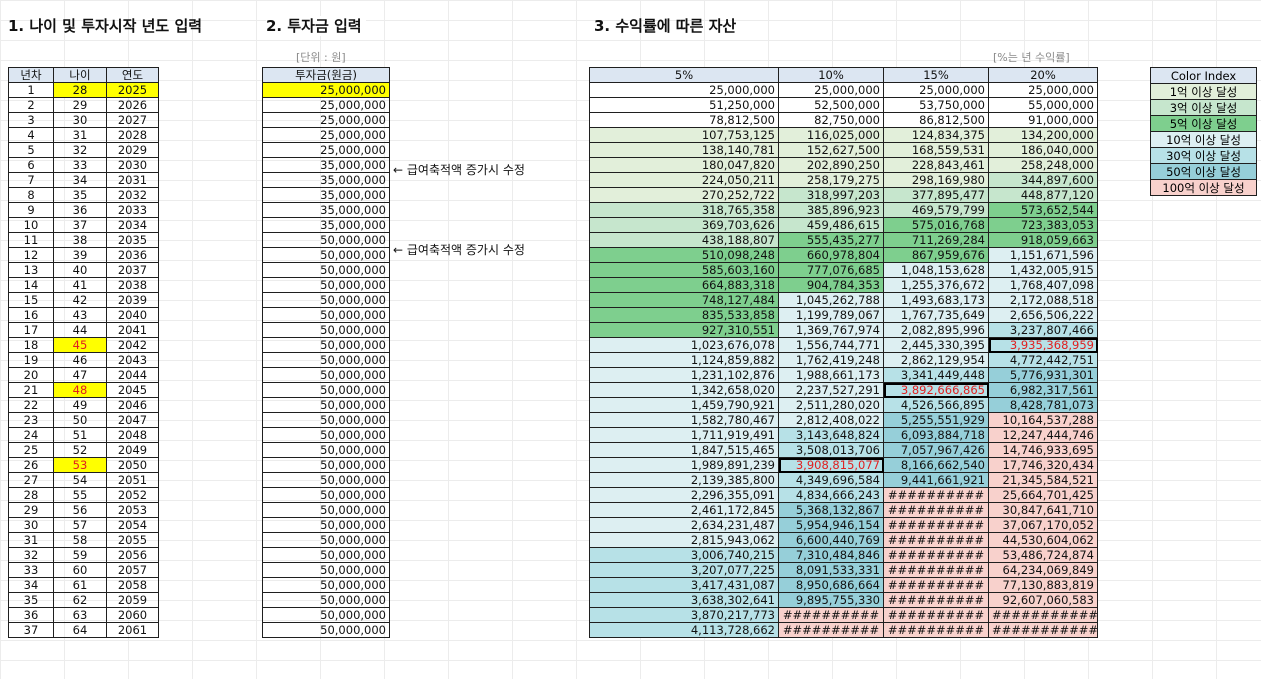  I want to click on asset-value-cell: 377,895,477, so click(936, 195).